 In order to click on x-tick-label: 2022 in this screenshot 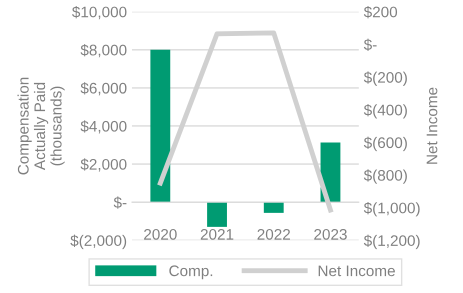, I will do `click(274, 234)`.